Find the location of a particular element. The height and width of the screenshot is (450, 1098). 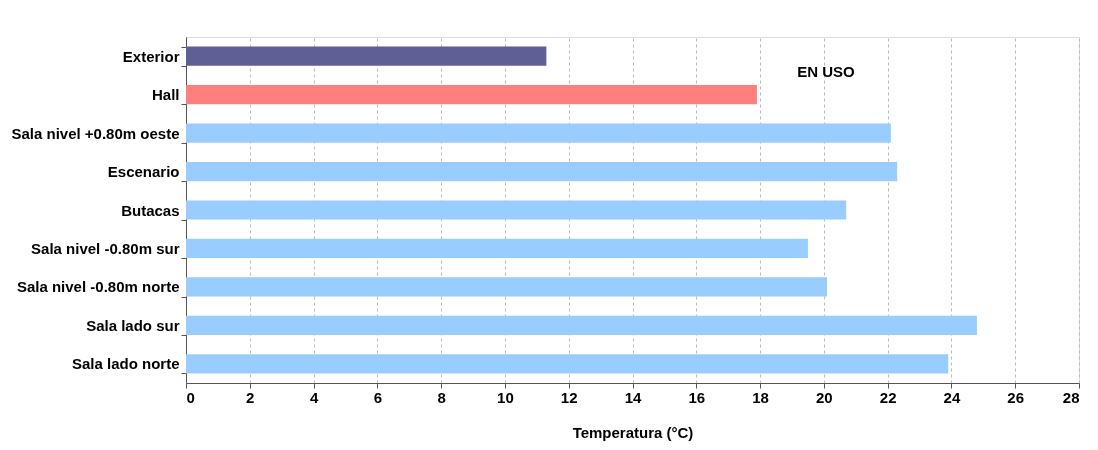

x-tick-label: 4 is located at coordinates (314, 397).